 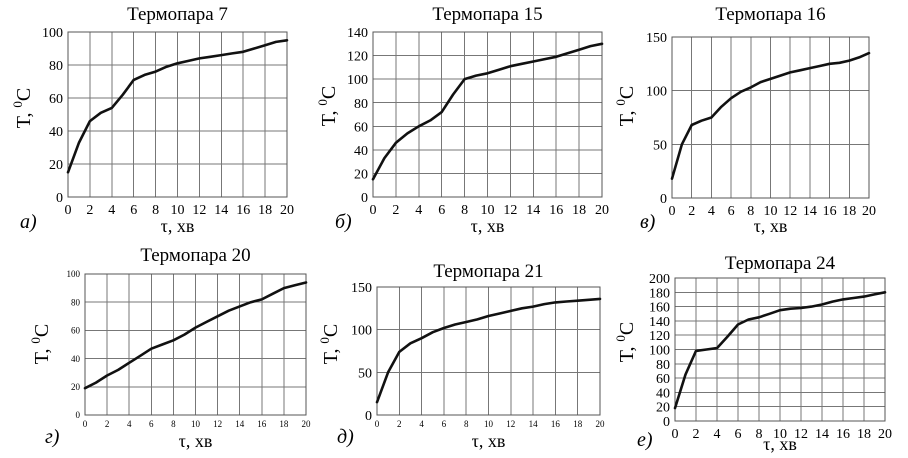 I want to click on chart-title: Термопара 21, so click(x=488, y=271).